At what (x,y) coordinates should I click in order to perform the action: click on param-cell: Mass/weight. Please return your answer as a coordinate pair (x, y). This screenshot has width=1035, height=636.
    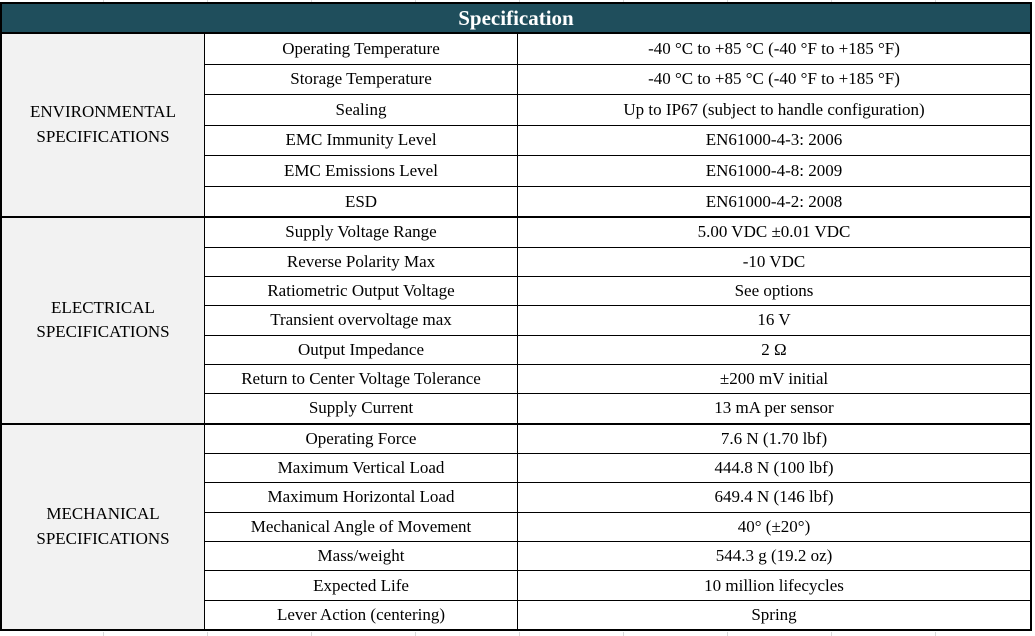
    Looking at the image, I should click on (361, 556).